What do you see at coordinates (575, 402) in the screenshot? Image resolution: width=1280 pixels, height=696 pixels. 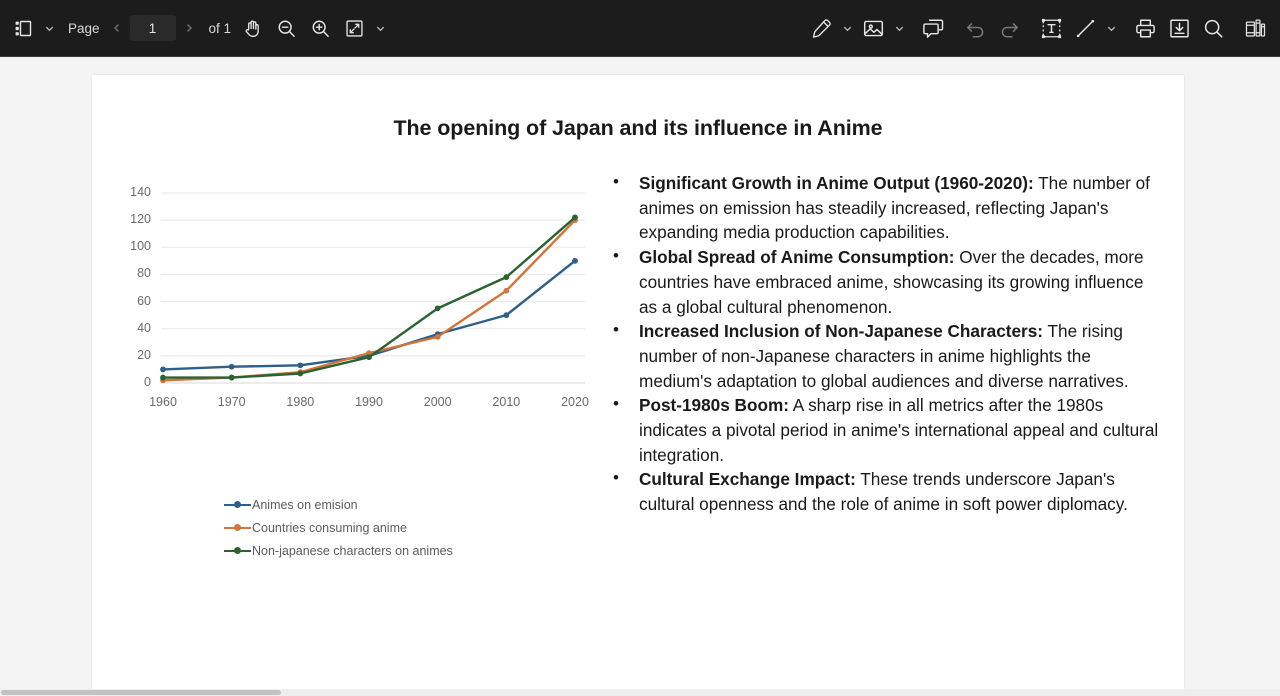 I see `x-axis-tick-label: 2020` at bounding box center [575, 402].